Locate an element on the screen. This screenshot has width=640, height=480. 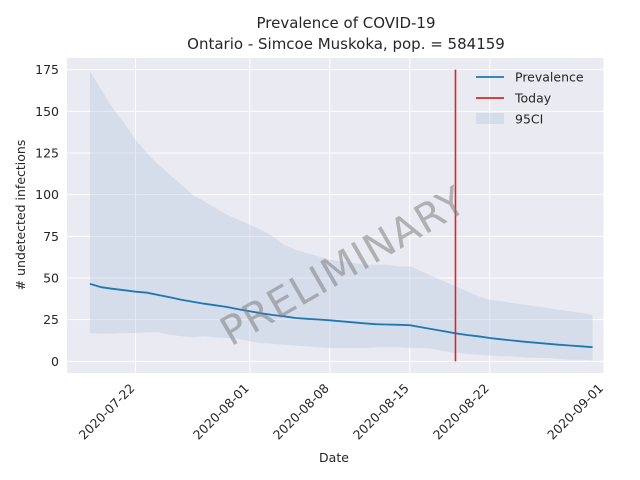
x-tick-label: 2020-08-01 is located at coordinates (221, 412).